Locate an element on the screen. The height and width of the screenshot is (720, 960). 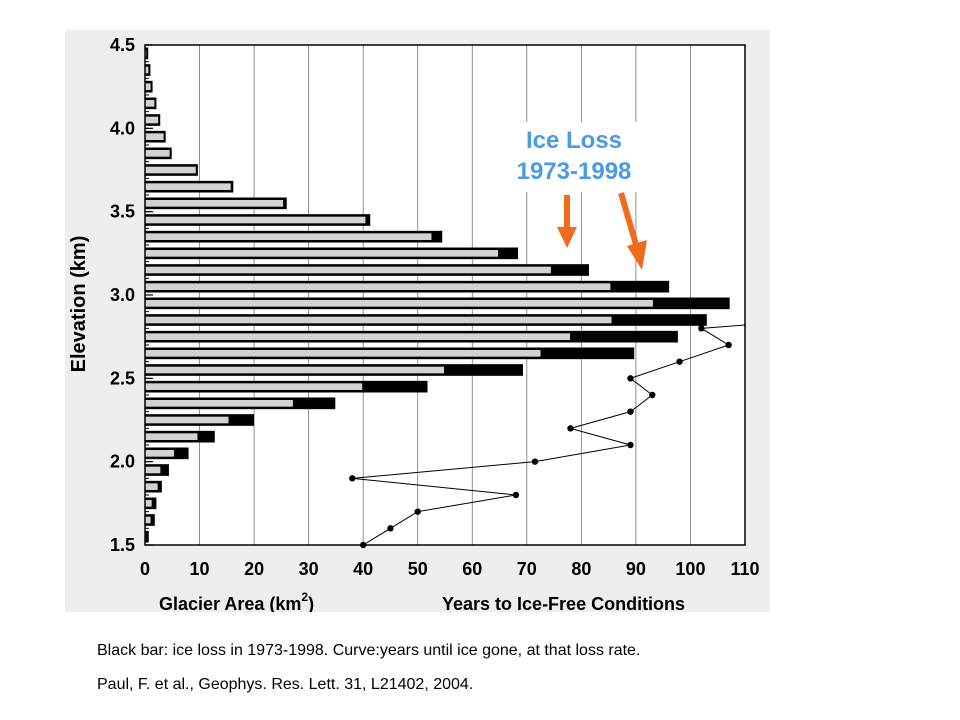
years-curve is located at coordinates (547, 436).